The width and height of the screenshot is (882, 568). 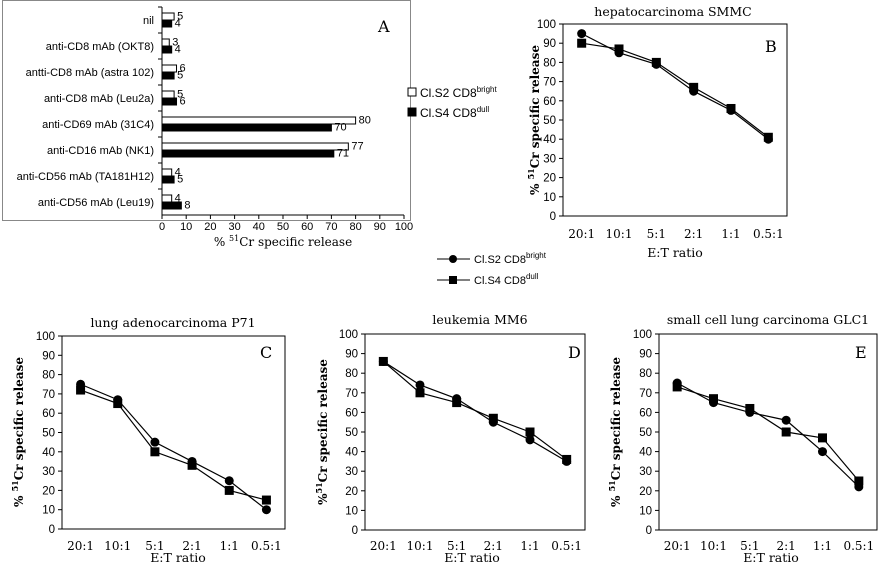 What do you see at coordinates (549, 63) in the screenshot?
I see `panel-b-y-tick-label: 80` at bounding box center [549, 63].